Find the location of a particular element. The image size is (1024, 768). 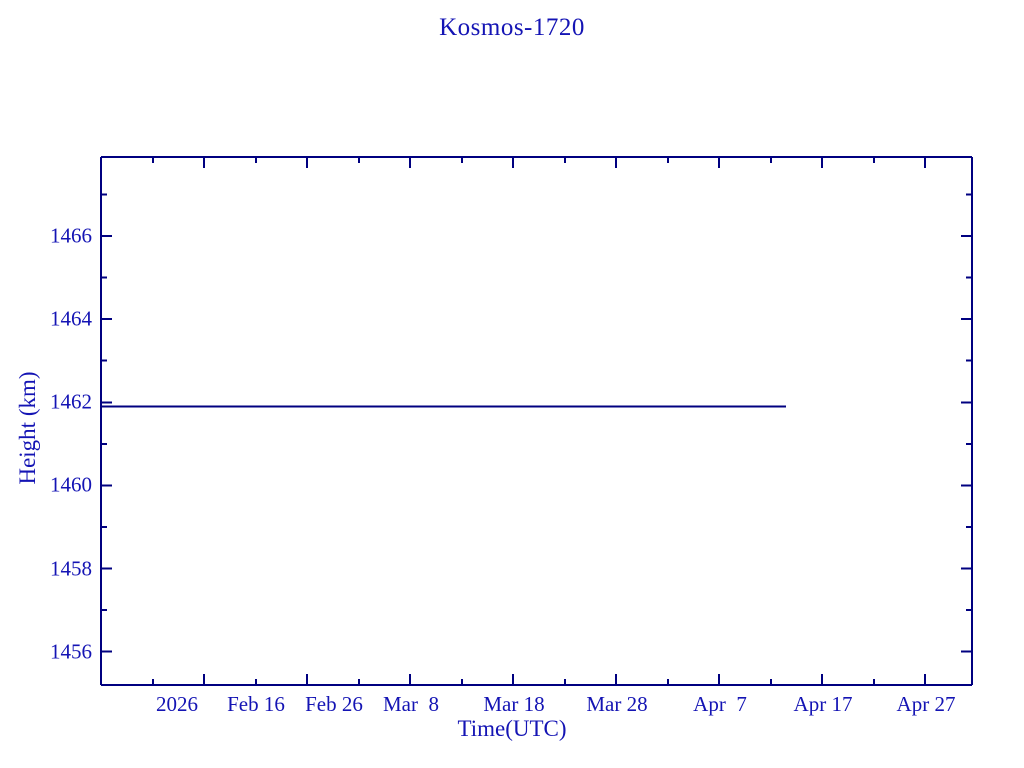

x-axis-title: Time(UTC) is located at coordinates (512, 728).